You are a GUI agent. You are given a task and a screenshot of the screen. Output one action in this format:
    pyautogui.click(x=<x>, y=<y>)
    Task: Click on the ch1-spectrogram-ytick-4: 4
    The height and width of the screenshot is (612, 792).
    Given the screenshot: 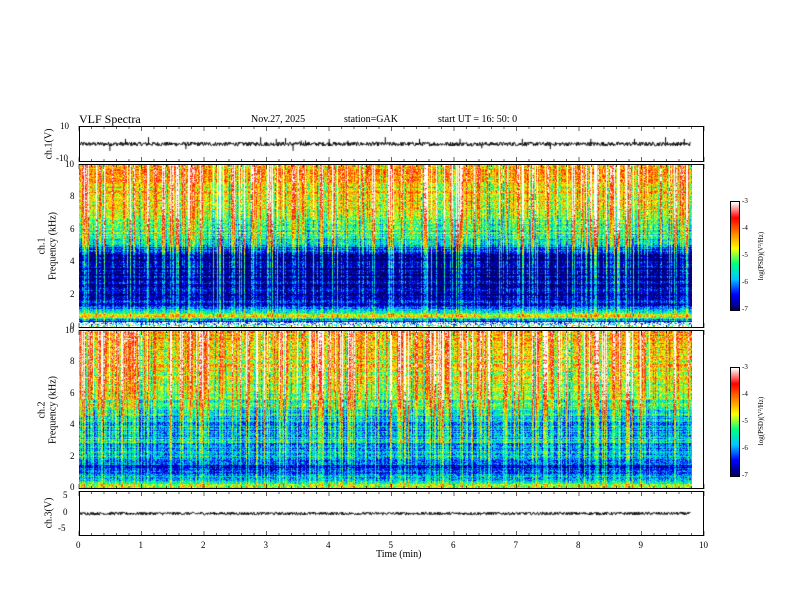 What is the action you would take?
    pyautogui.click(x=72, y=261)
    